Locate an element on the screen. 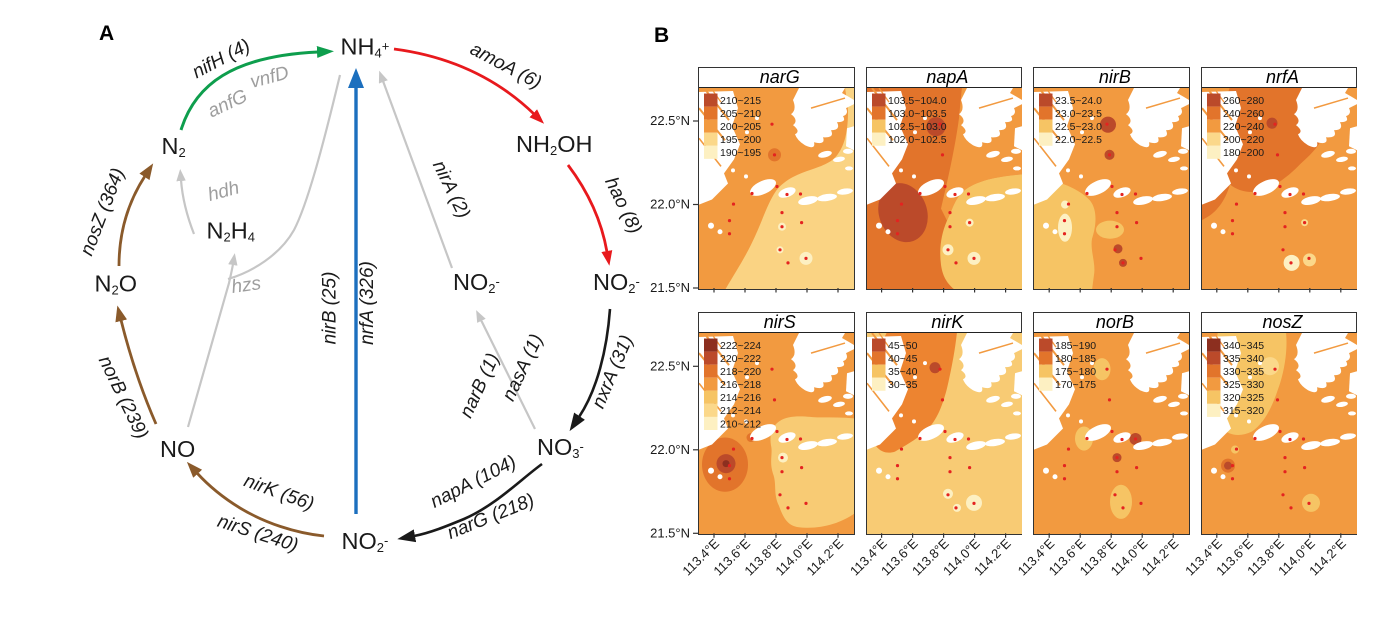  svg-text: 212~214 is located at coordinates (740, 411).